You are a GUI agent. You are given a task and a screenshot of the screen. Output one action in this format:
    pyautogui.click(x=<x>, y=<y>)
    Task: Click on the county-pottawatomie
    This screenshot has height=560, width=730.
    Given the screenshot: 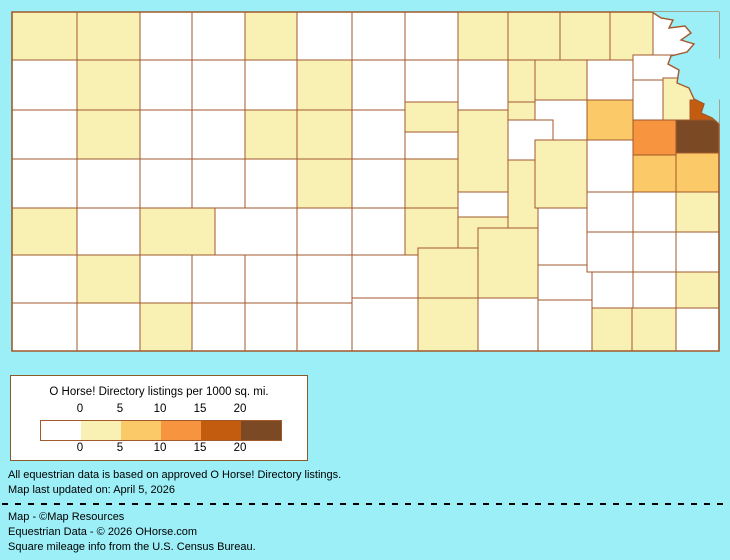 What is the action you would take?
    pyautogui.click(x=561, y=81)
    